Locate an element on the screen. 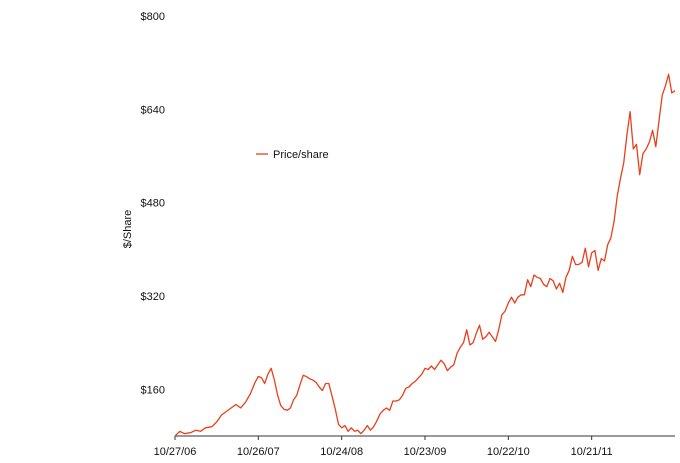 The image size is (680, 463). y-tick-label: $640 is located at coordinates (153, 110).